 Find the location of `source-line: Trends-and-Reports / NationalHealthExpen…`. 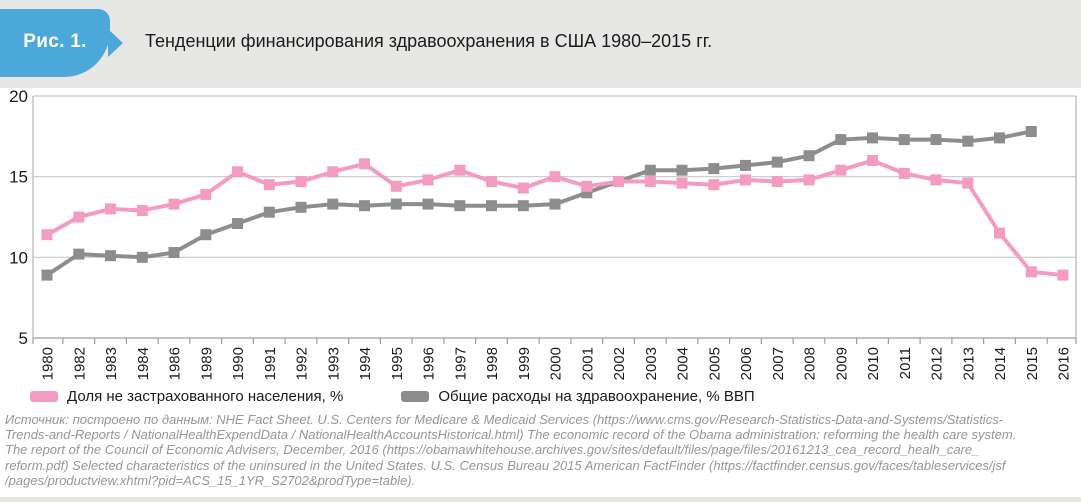

source-line: Trends-and-Reports / NationalHealthExpen… is located at coordinates (511, 435).